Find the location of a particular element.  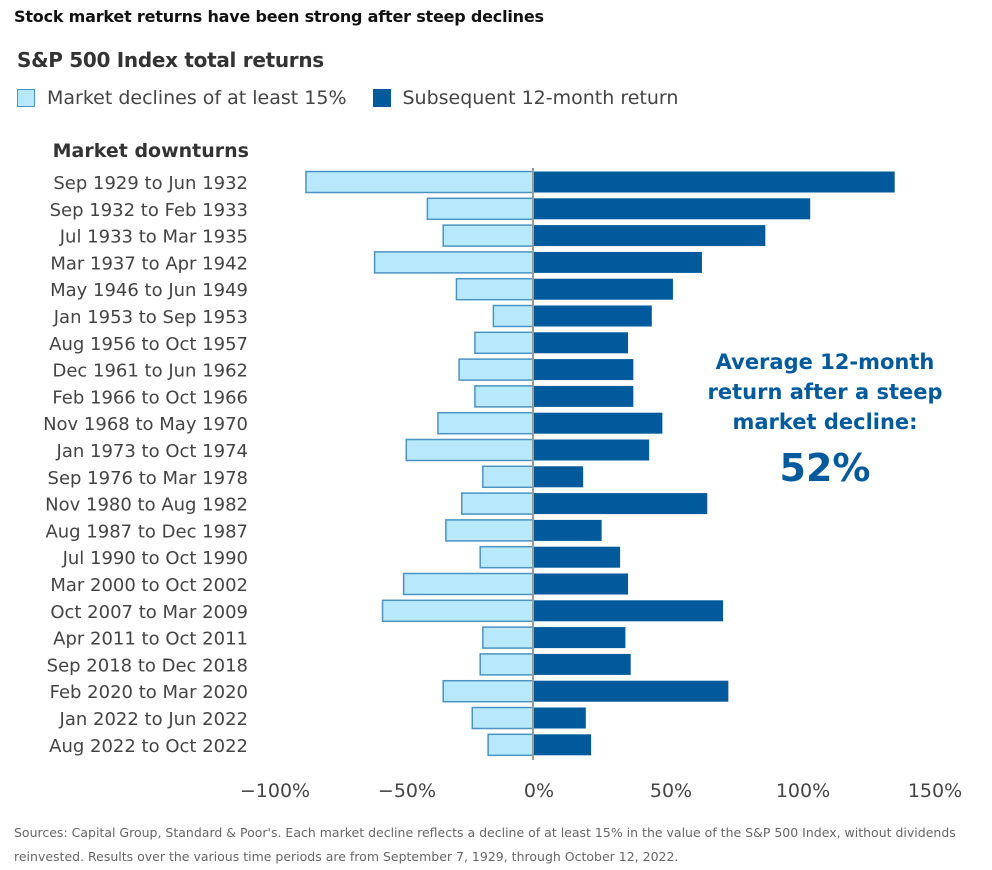

legend-swatch-decline is located at coordinates (26, 98).